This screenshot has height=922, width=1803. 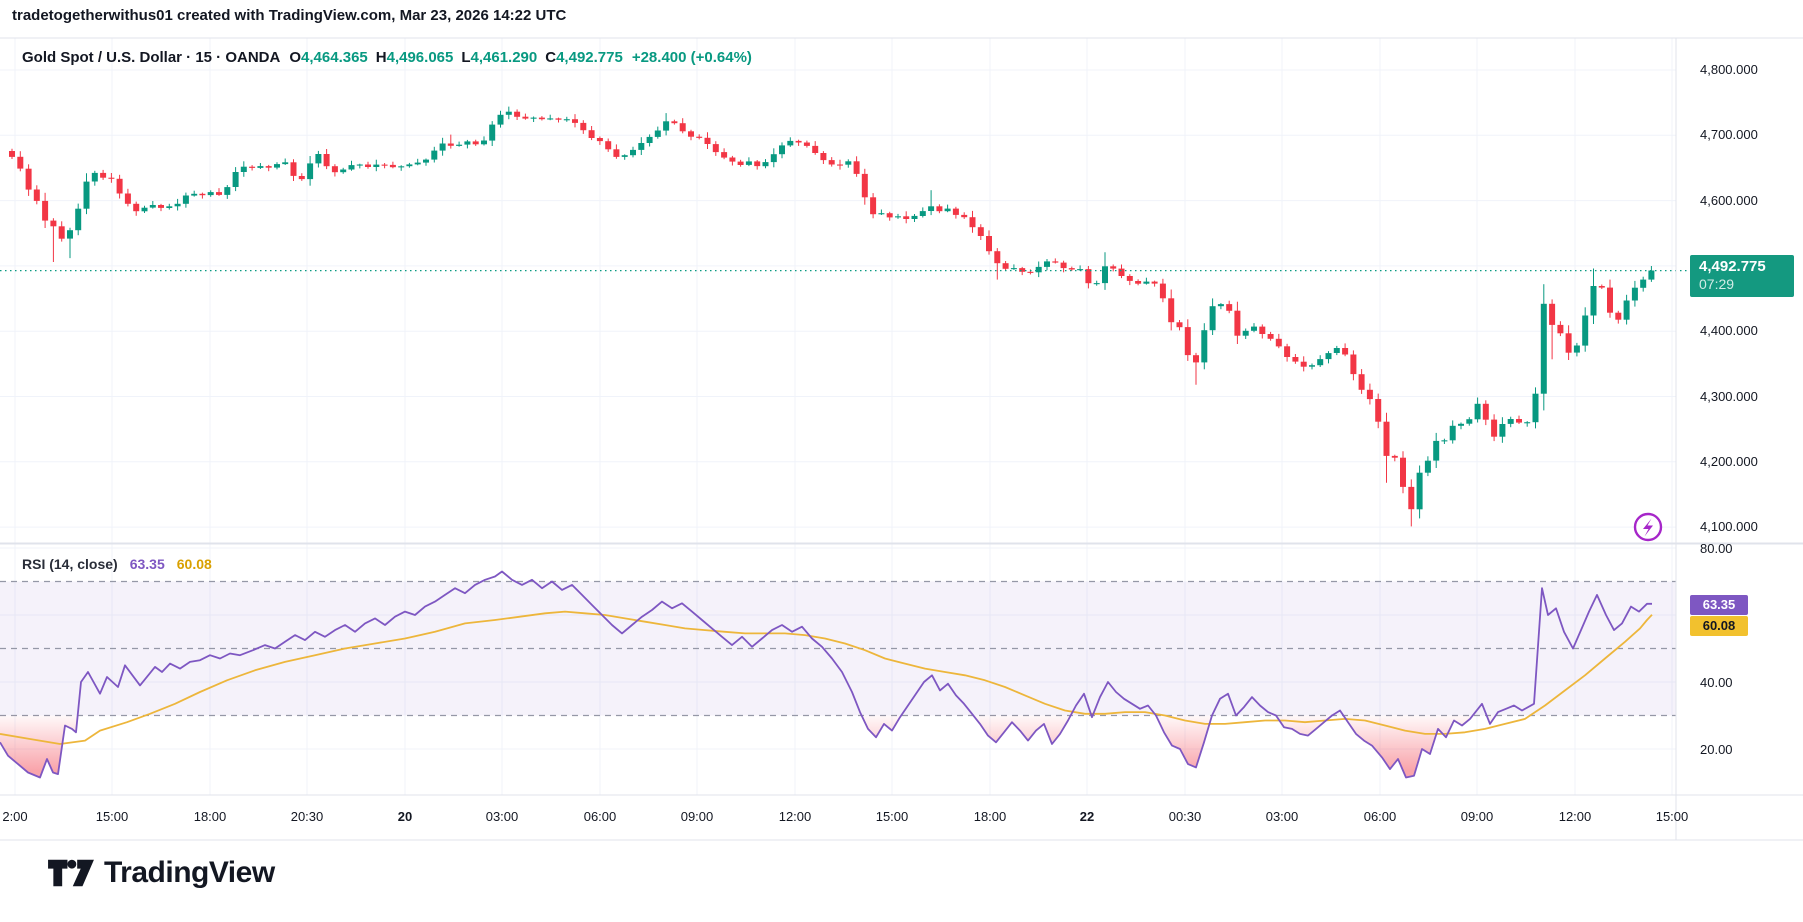 I want to click on price-axis-label: 4,400.000, so click(x=1729, y=331).